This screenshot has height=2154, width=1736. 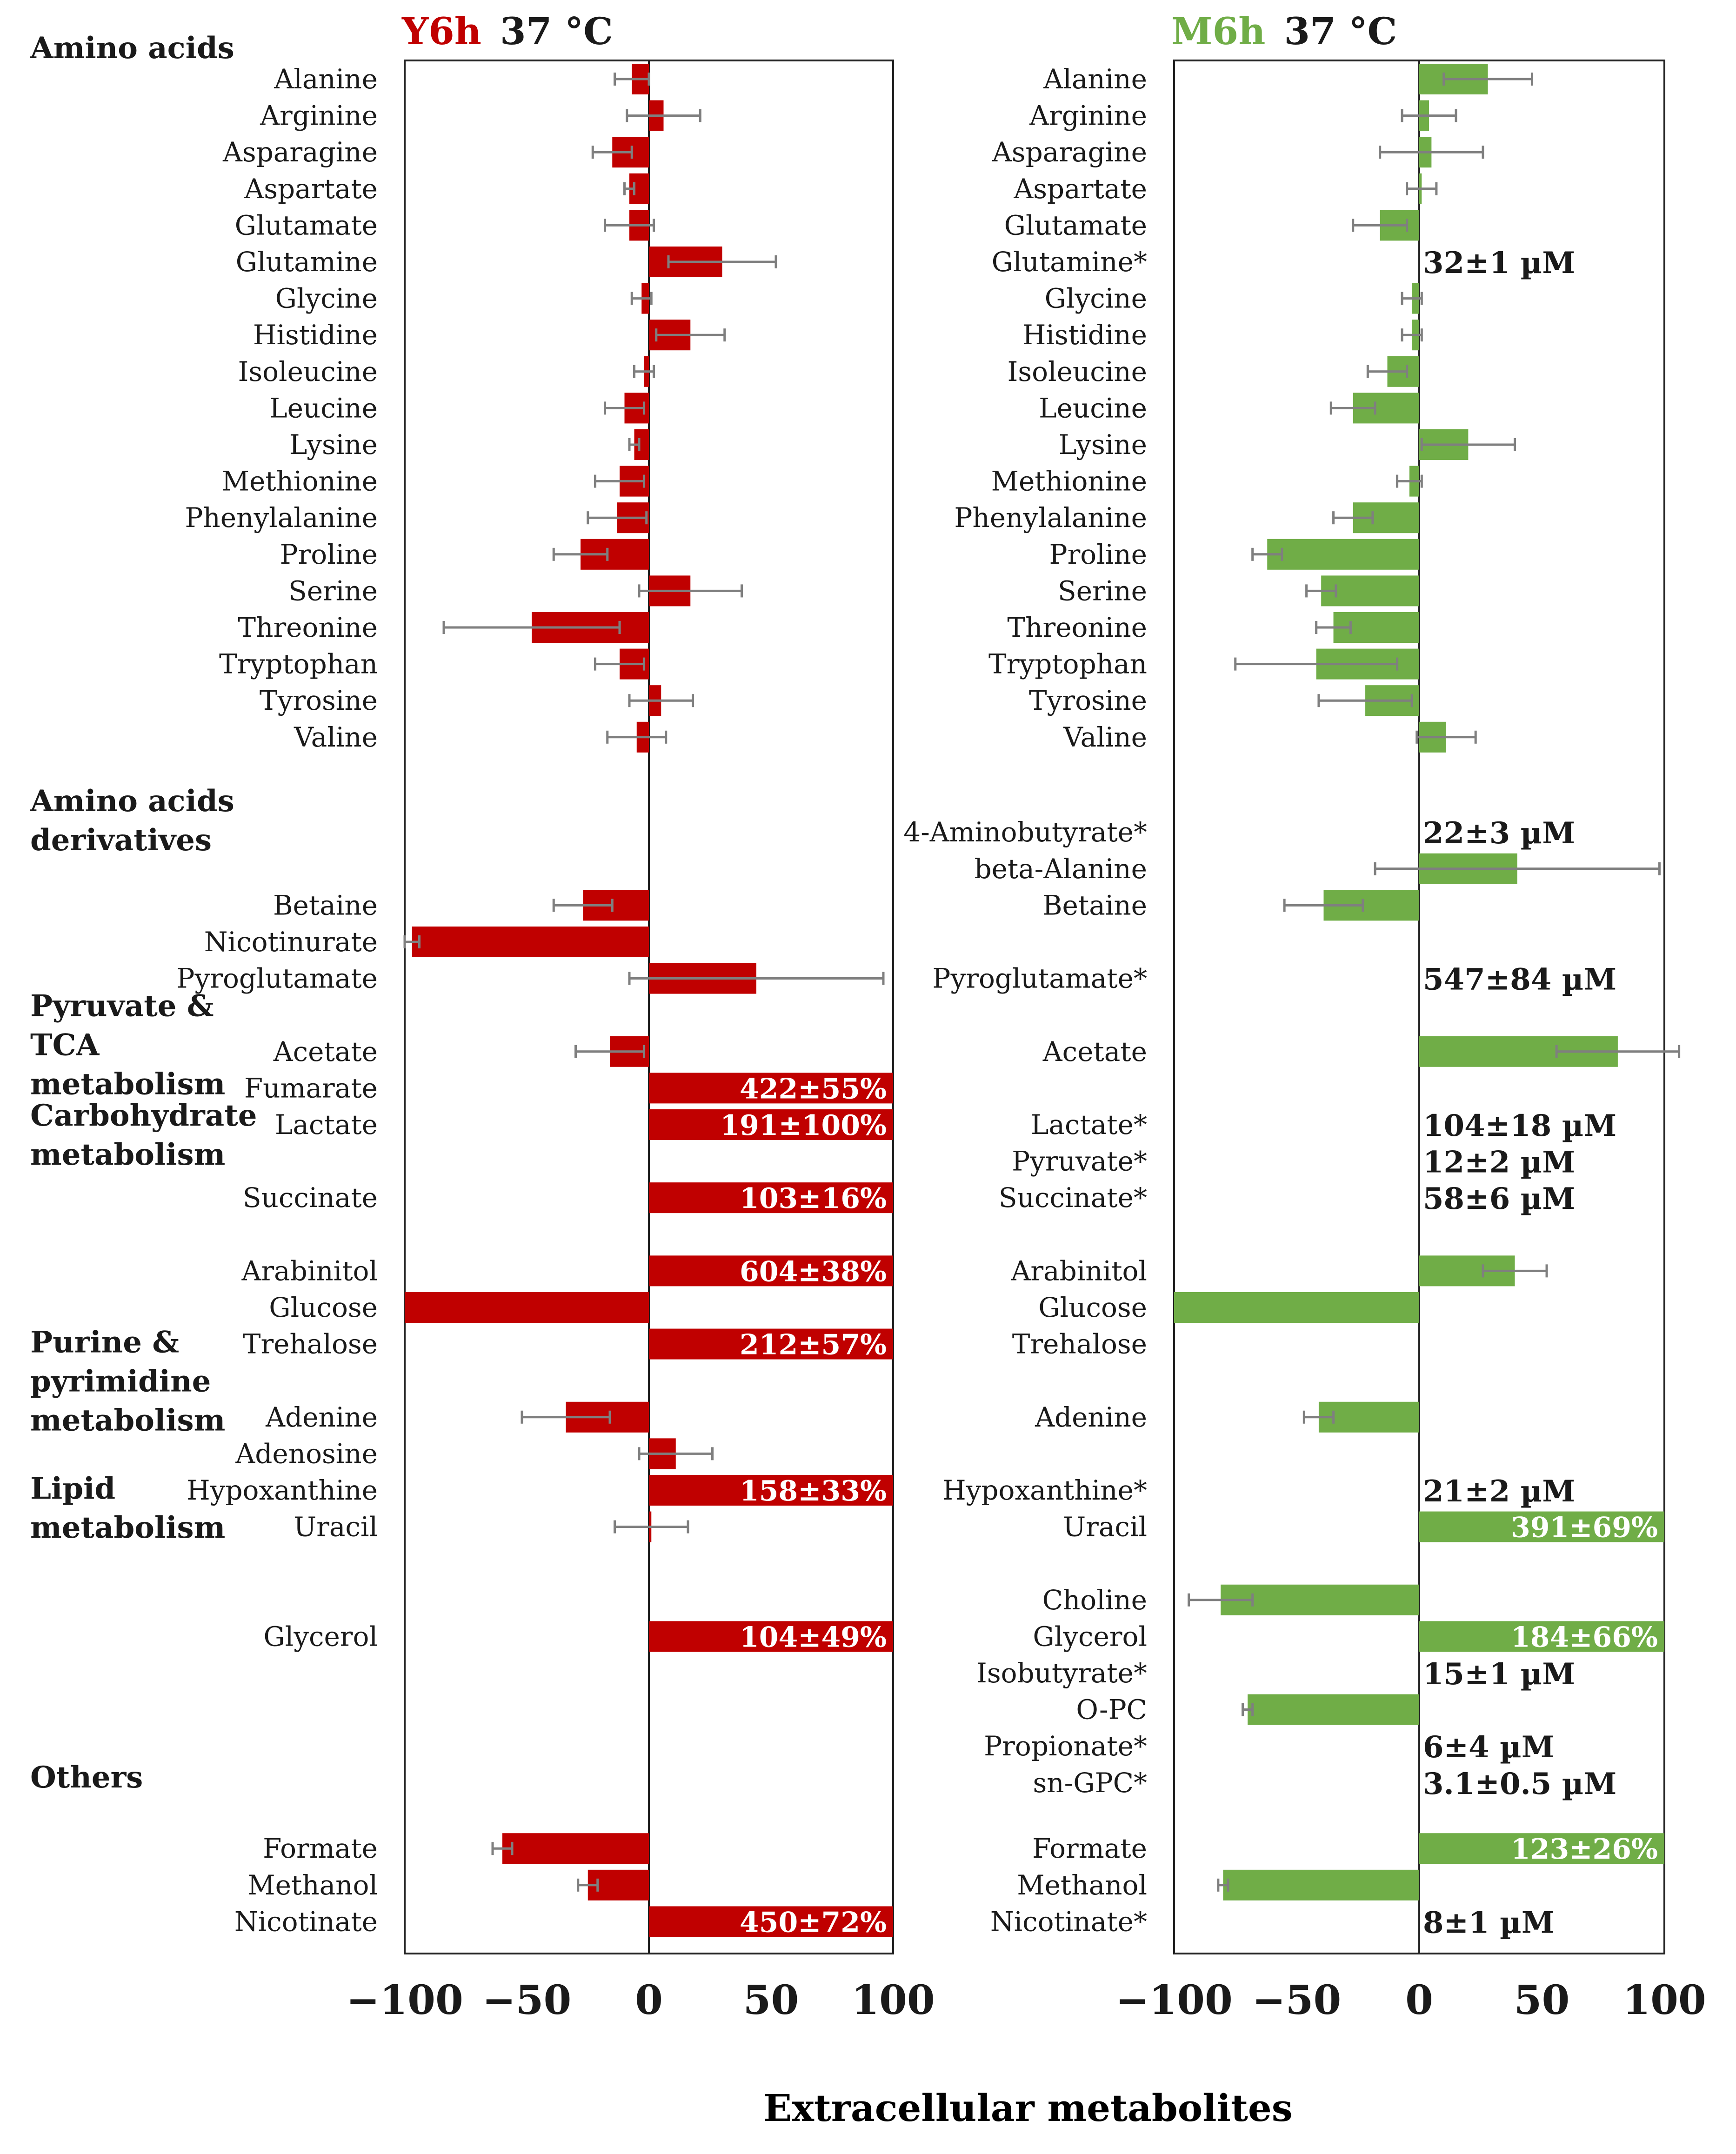 What do you see at coordinates (813, 1922) in the screenshot?
I see `clipped-value-label: 450±72%` at bounding box center [813, 1922].